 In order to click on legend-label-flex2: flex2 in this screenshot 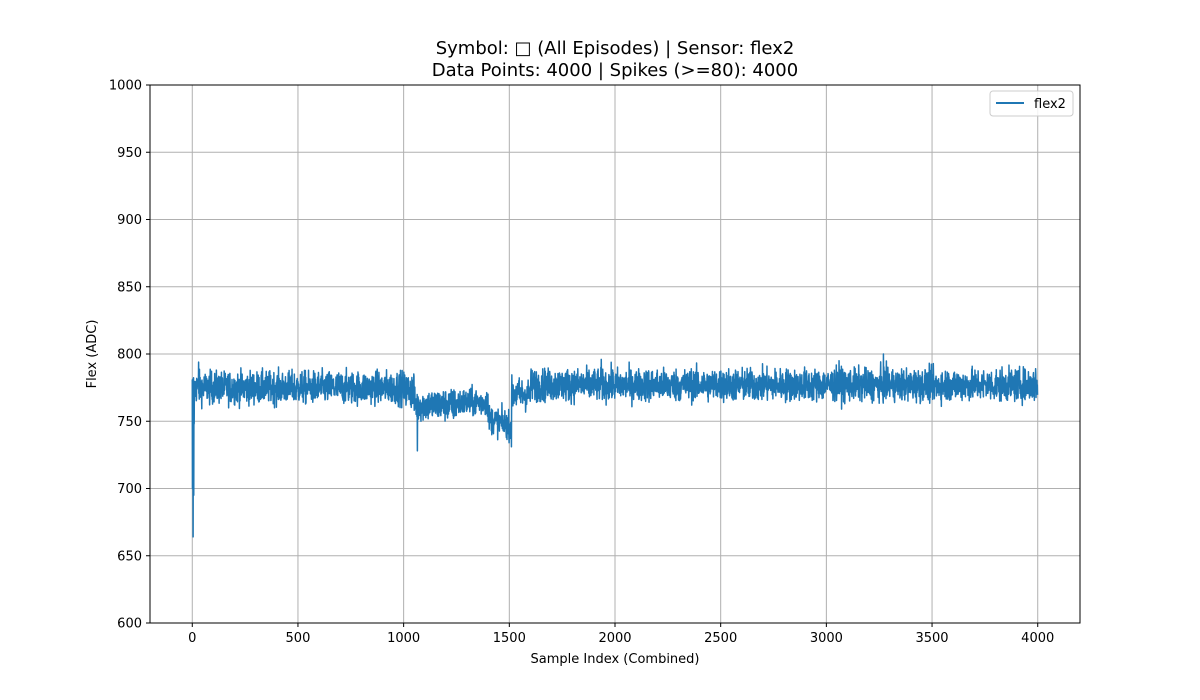, I will do `click(1050, 104)`.